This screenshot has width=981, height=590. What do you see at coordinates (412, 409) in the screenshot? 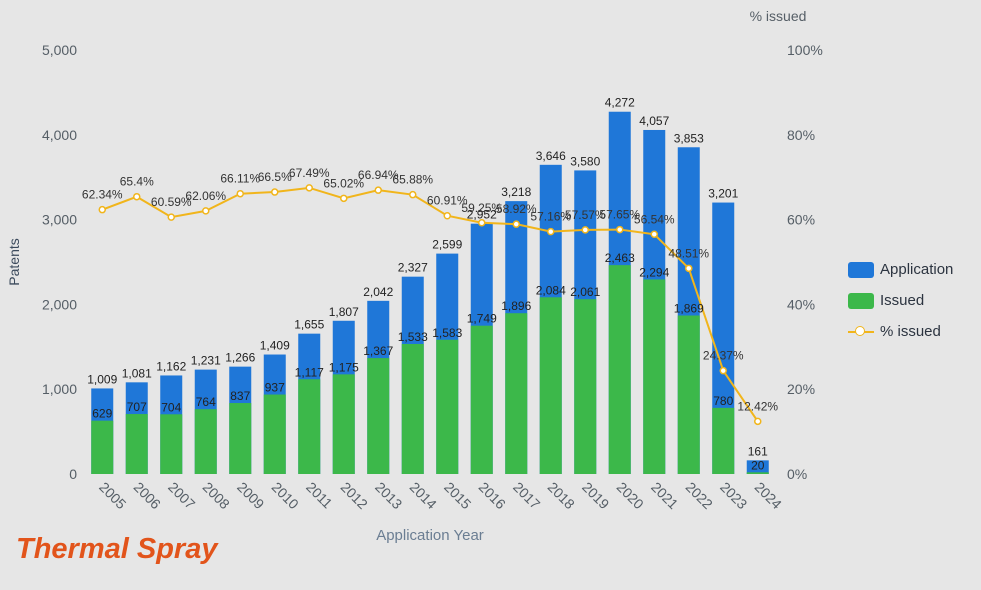
I see `bar-issued-2014` at bounding box center [412, 409].